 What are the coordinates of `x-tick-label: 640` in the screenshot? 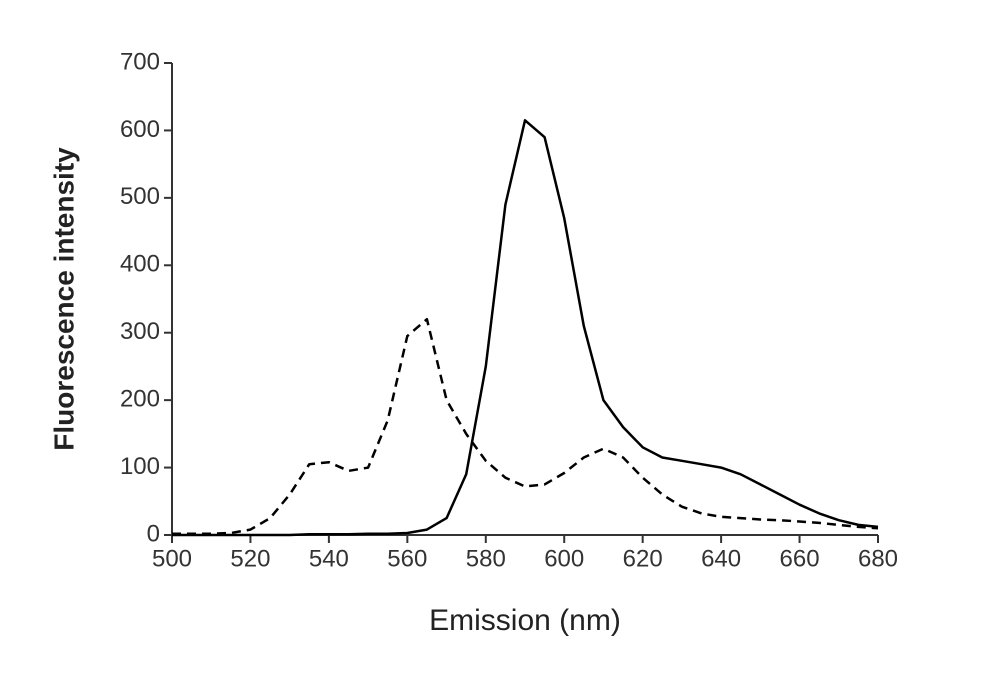 It's located at (721, 558).